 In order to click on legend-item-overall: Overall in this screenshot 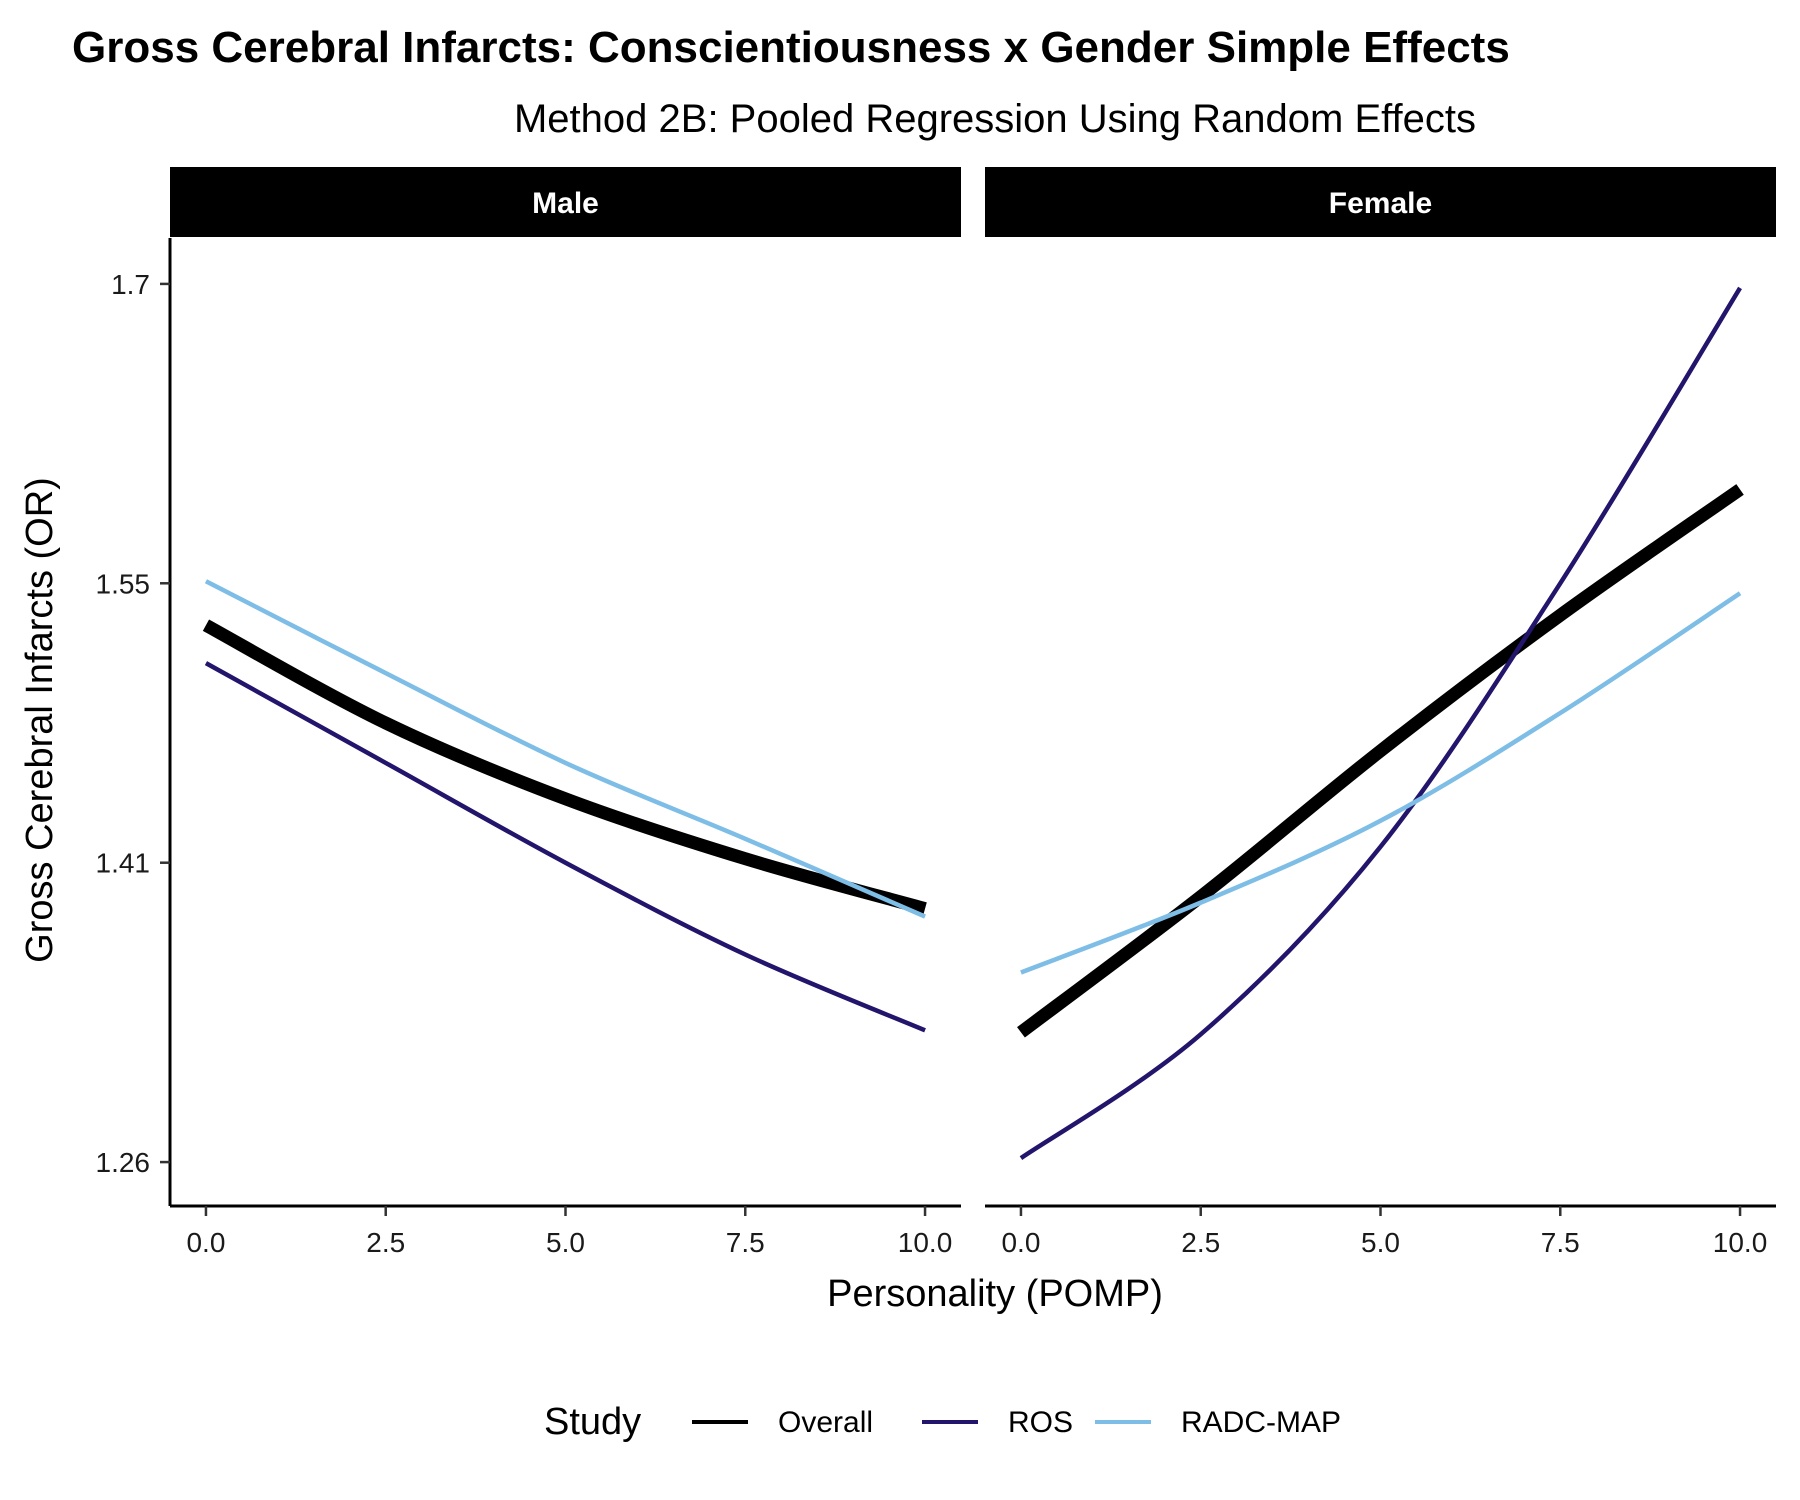, I will do `click(782, 1422)`.